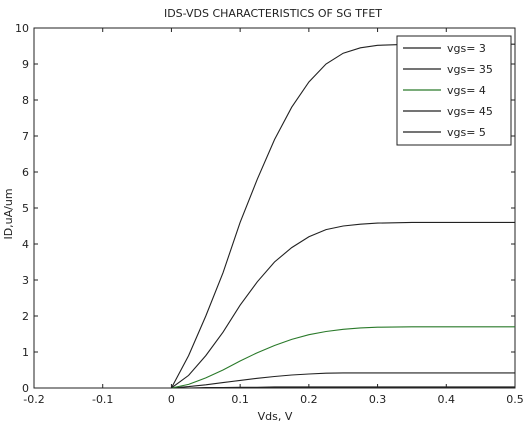  I want to click on legend-label: vgs= 5, so click(466, 132).